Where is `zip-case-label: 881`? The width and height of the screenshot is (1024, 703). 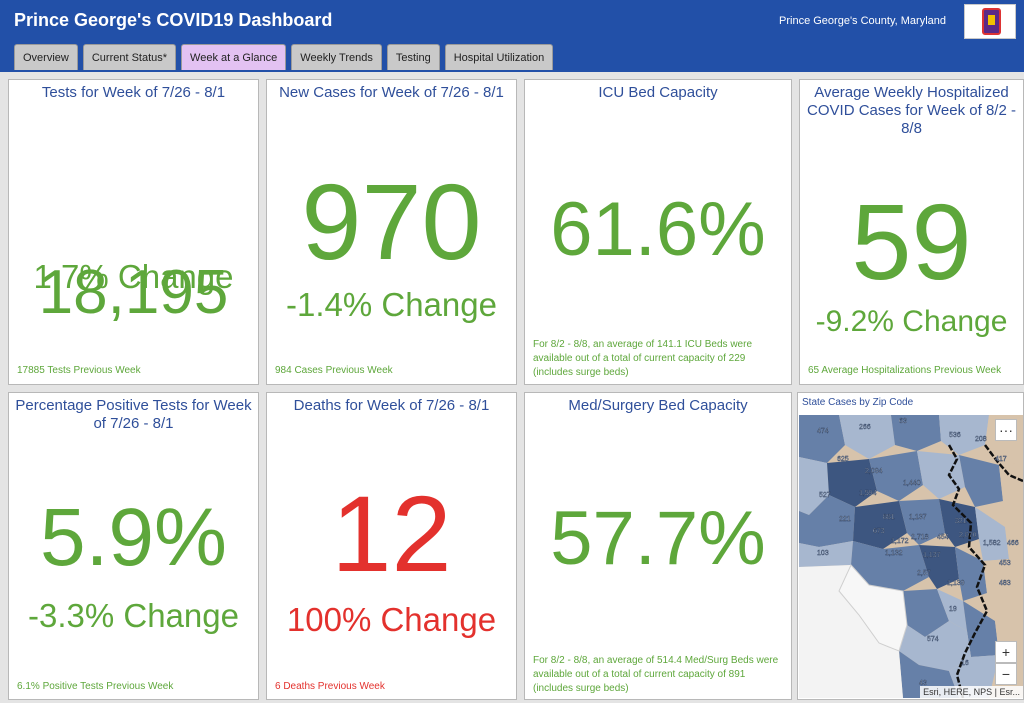 zip-case-label: 881 is located at coordinates (889, 517).